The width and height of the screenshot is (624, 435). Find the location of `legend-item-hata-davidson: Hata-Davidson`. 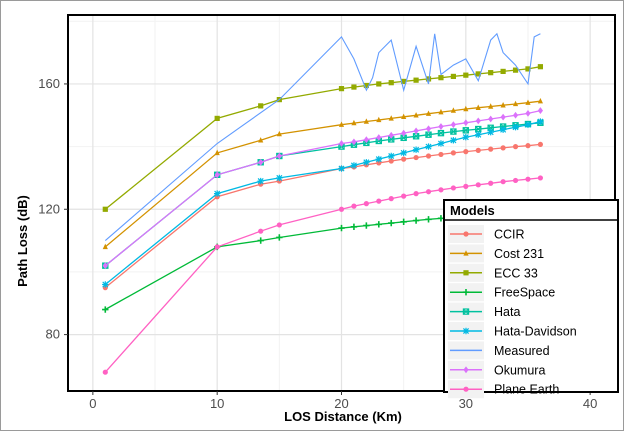

legend-item-hata-davidson: Hata-Davidson is located at coordinates (512, 331).